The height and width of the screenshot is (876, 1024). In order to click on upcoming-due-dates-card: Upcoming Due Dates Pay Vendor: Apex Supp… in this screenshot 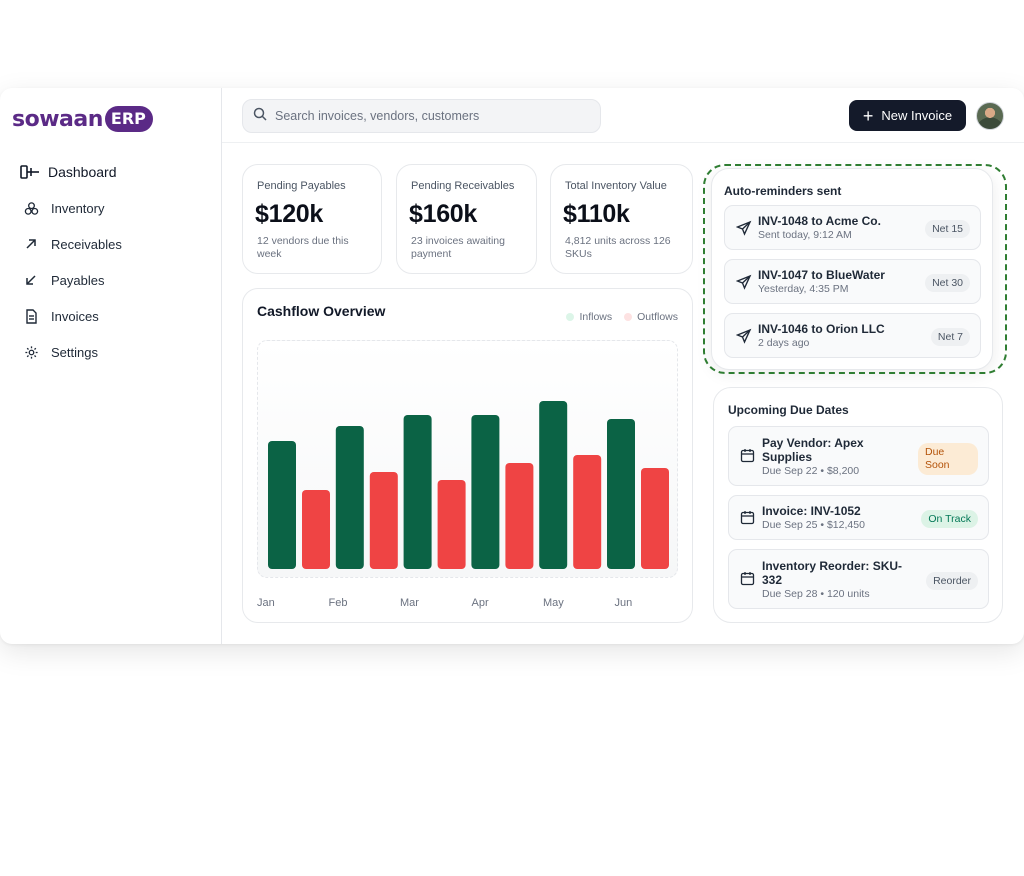, I will do `click(858, 505)`.